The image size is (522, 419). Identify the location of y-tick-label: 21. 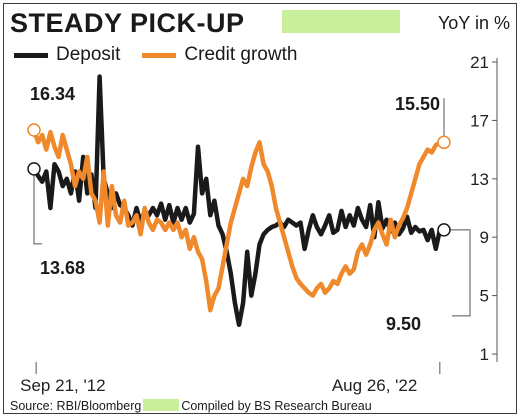
(479, 62).